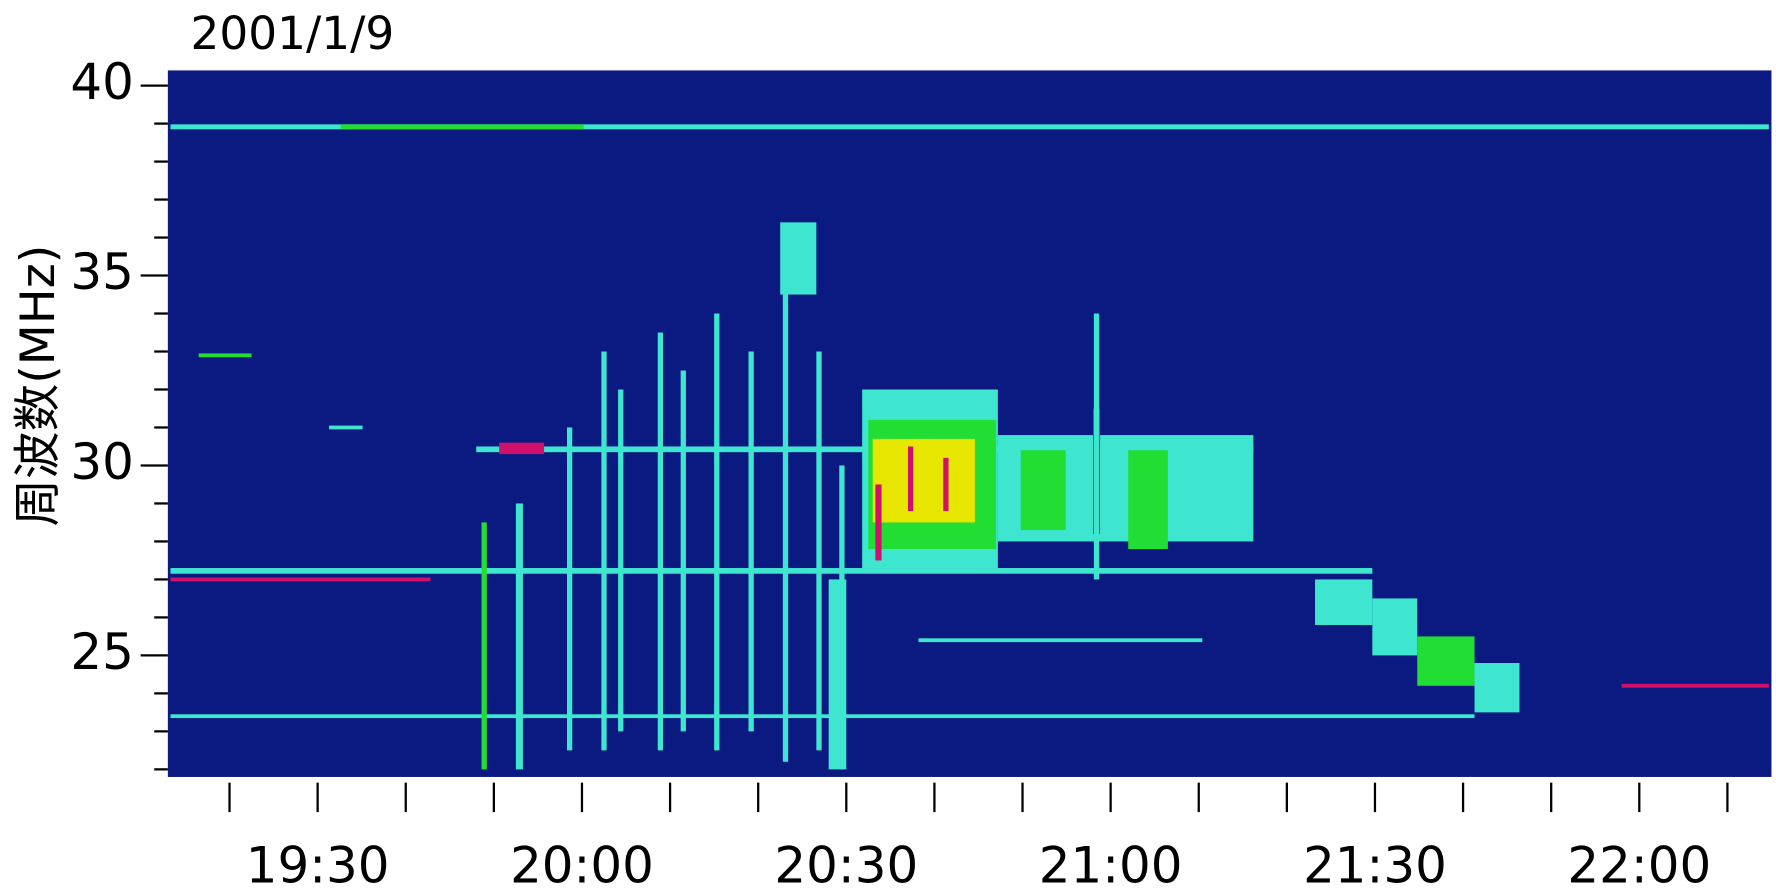 This screenshot has width=1776, height=895. Describe the element at coordinates (101, 272) in the screenshot. I see `y-tick-label: 35` at that location.